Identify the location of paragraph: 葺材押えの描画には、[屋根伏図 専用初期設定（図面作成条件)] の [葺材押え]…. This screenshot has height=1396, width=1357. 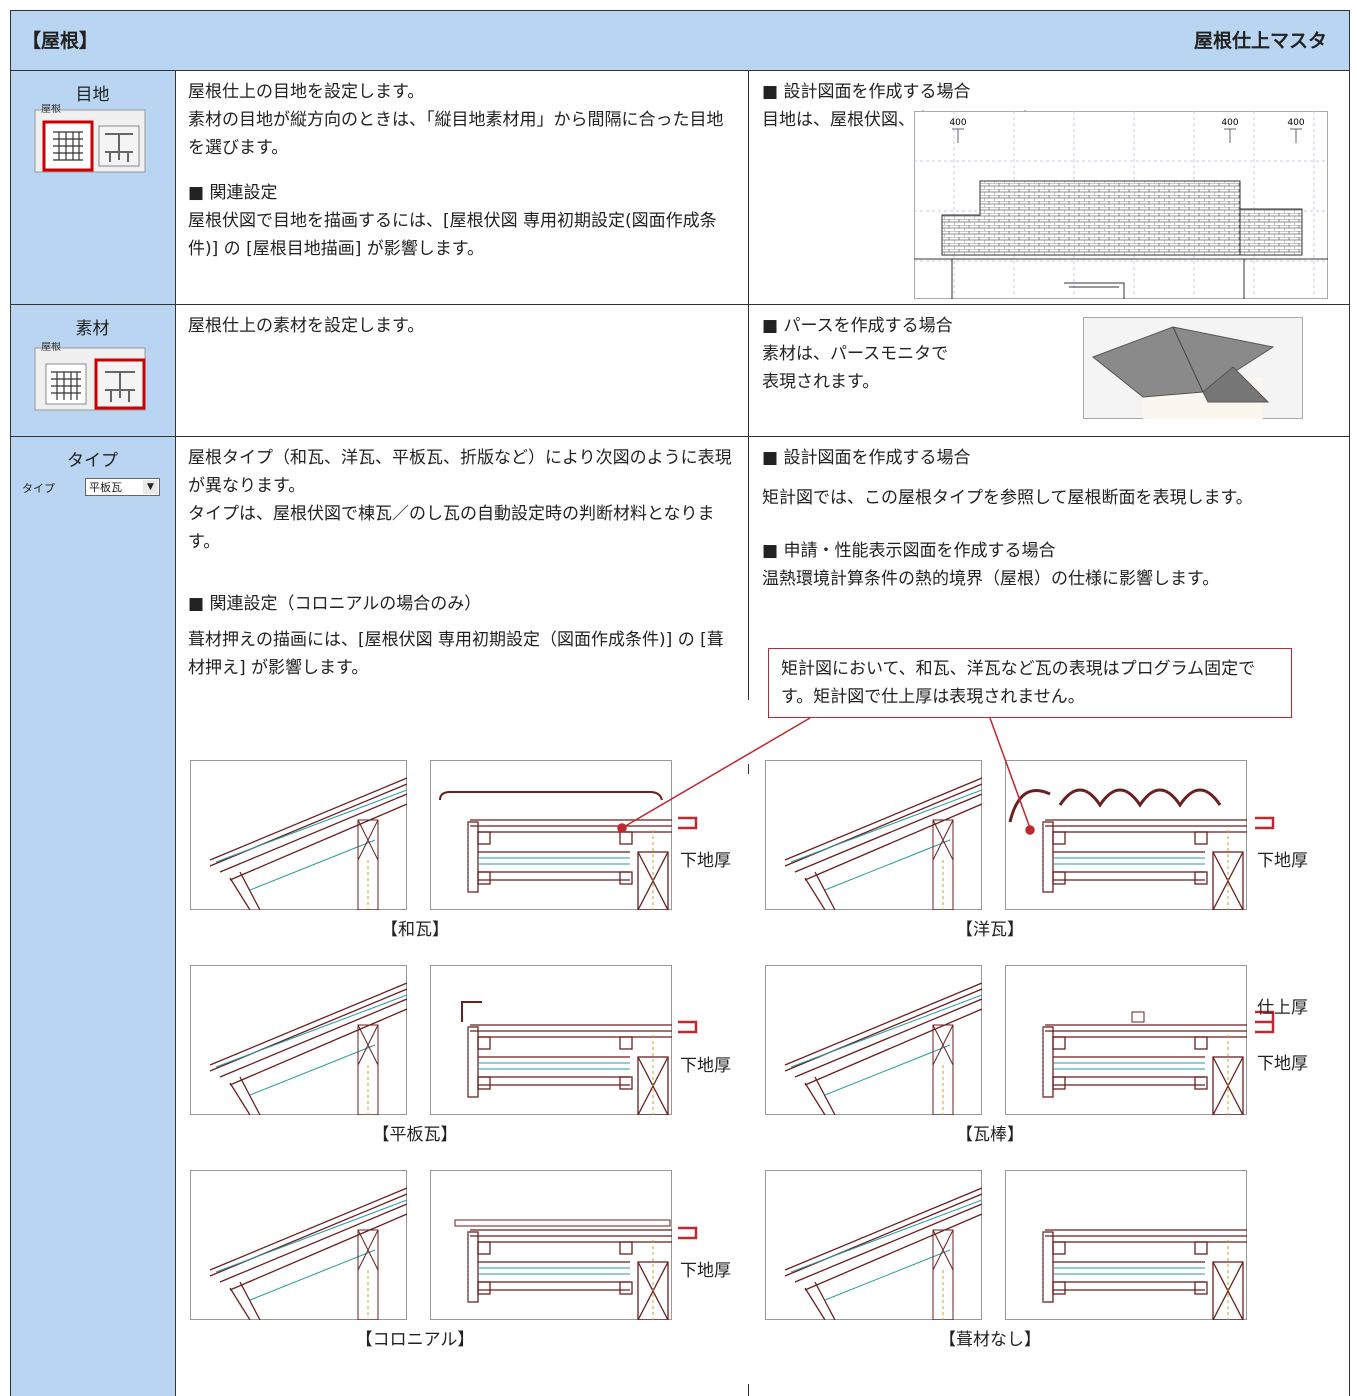
(456, 654).